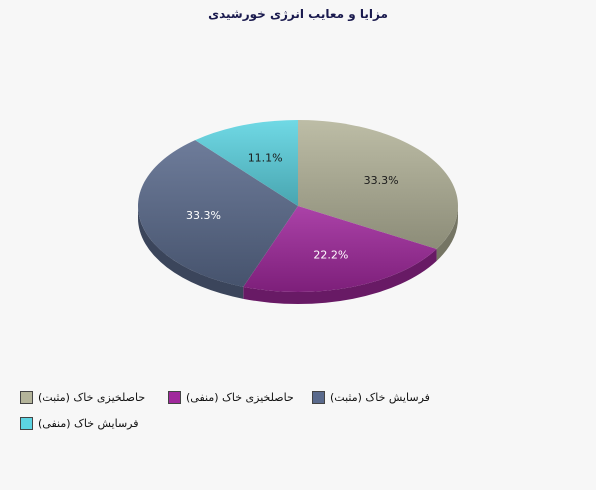 Image resolution: width=596 pixels, height=490 pixels. I want to click on legend-item: (حاصلخیزی خاک (مثبت, so click(82, 397).